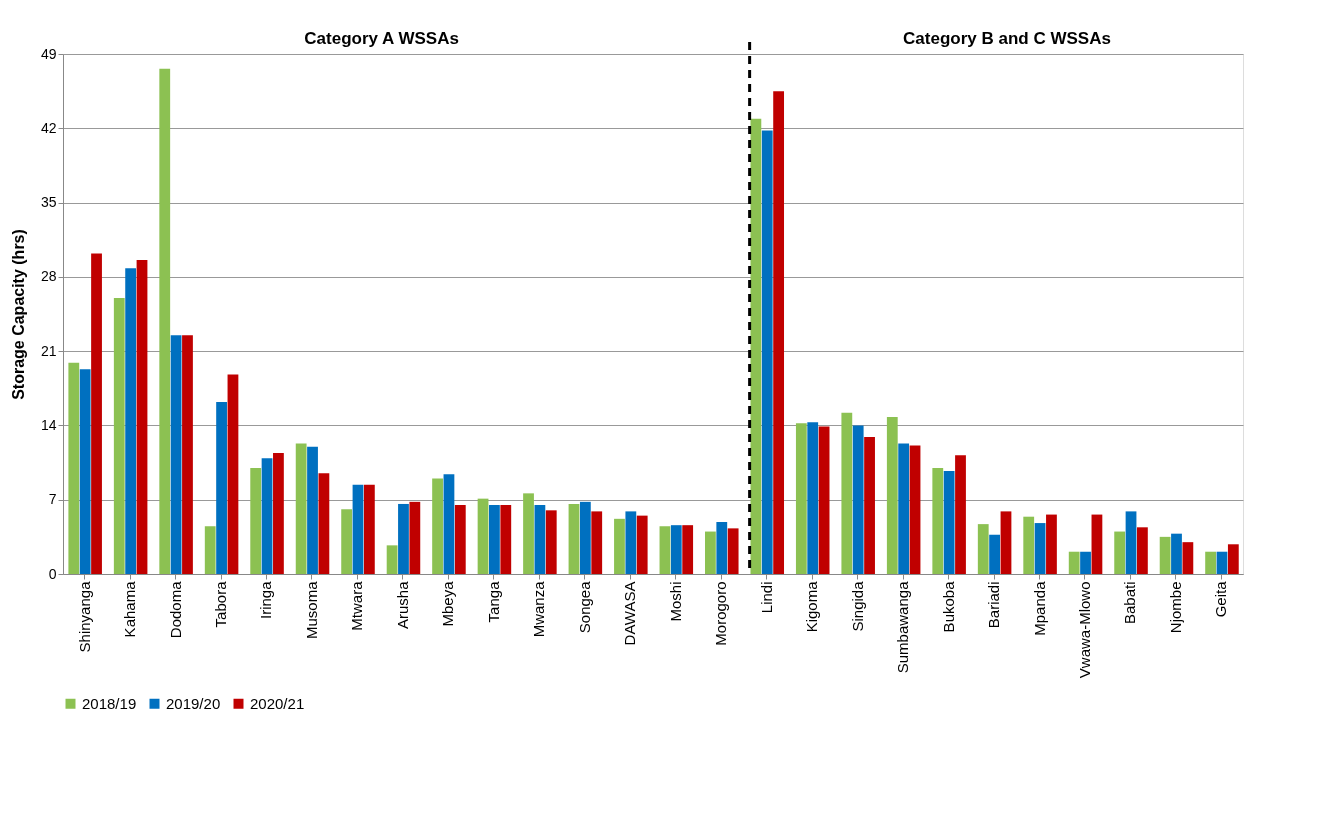  What do you see at coordinates (130, 609) in the screenshot?
I see `x-tick-label: Kahama` at bounding box center [130, 609].